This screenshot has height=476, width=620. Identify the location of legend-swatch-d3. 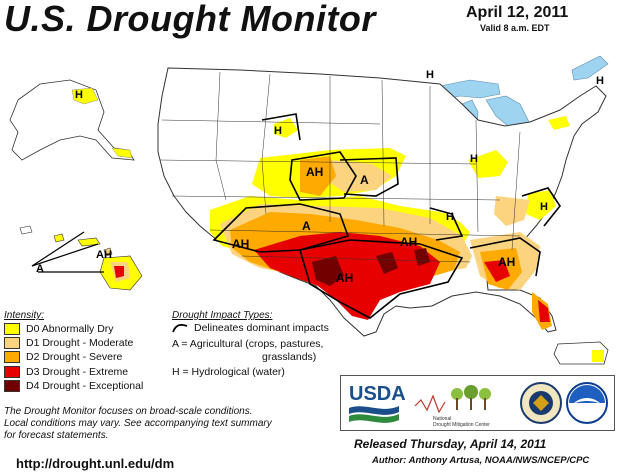
(12, 371).